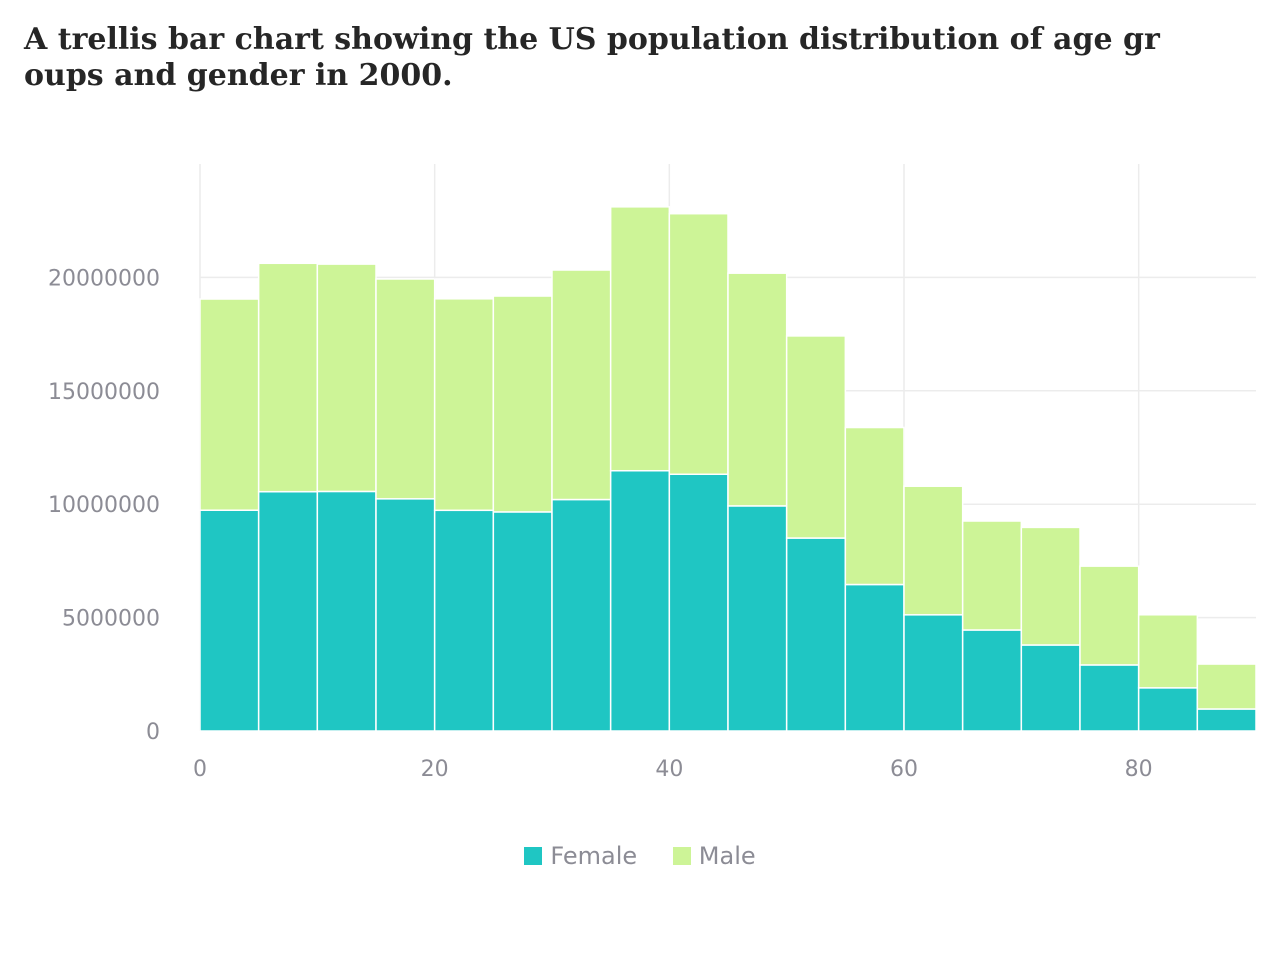 The width and height of the screenshot is (1280, 960). Describe the element at coordinates (200, 769) in the screenshot. I see `x-tick-label: 0` at that location.